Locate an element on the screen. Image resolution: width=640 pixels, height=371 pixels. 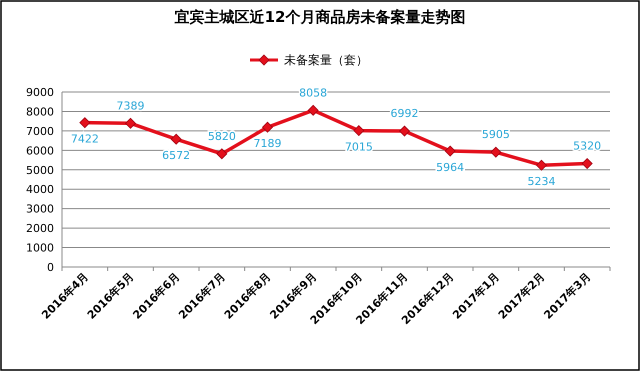
data-label: 7422 is located at coordinates (84, 139).